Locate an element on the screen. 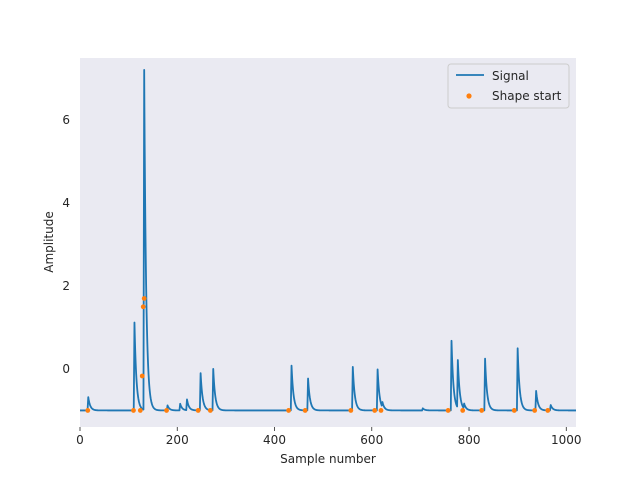  y-tick-label: 2 is located at coordinates (66, 286).